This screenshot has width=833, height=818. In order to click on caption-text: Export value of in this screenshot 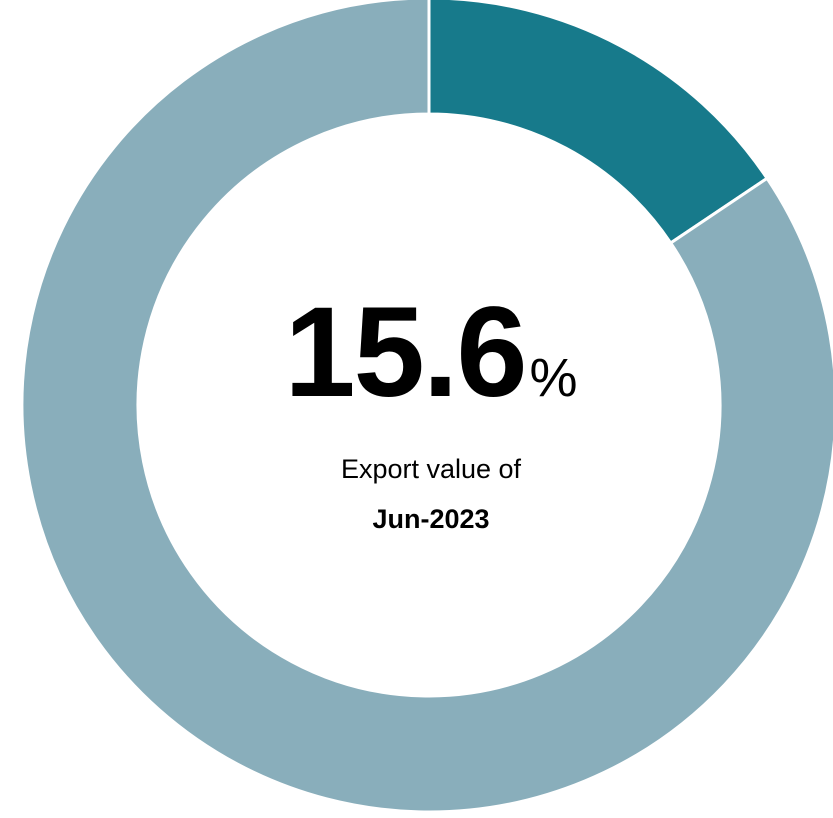, I will do `click(431, 469)`.